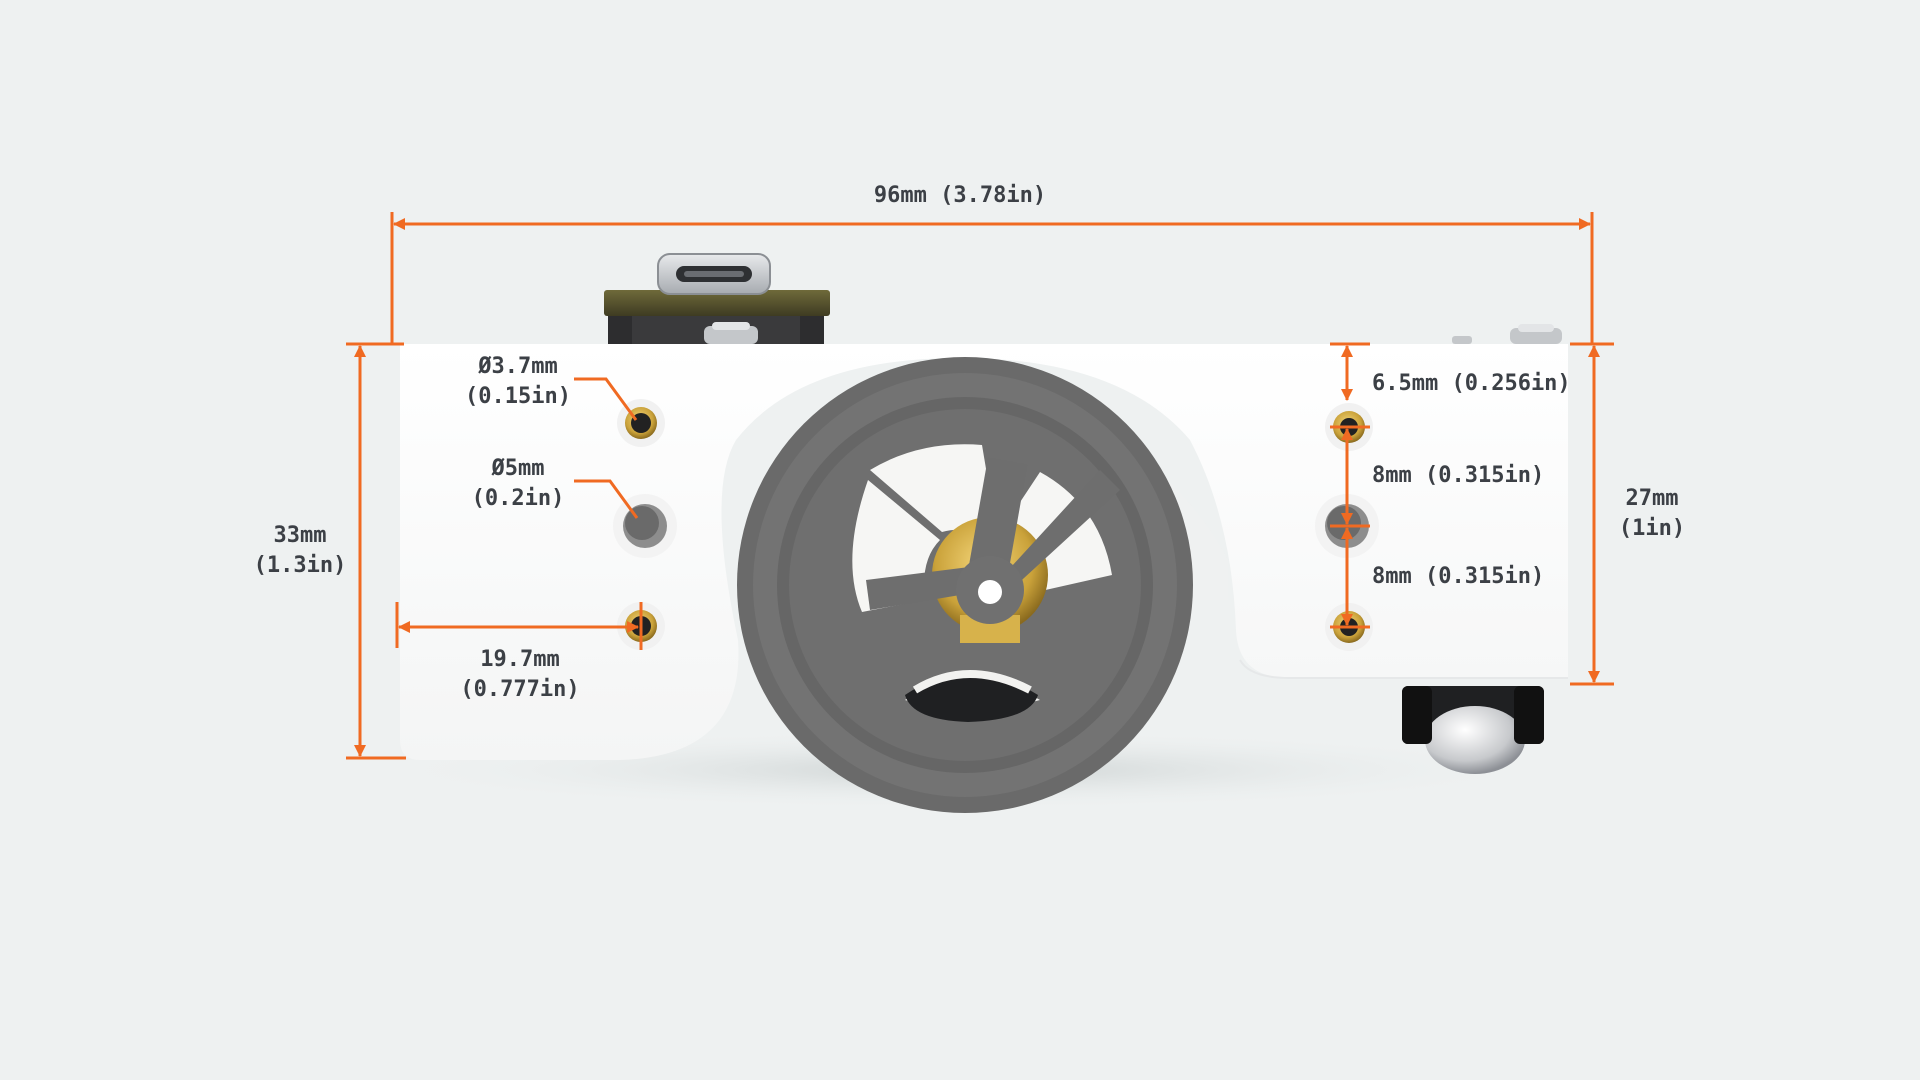  I want to click on upper-spacing-text: 8mm (0.315in), so click(1458, 475).